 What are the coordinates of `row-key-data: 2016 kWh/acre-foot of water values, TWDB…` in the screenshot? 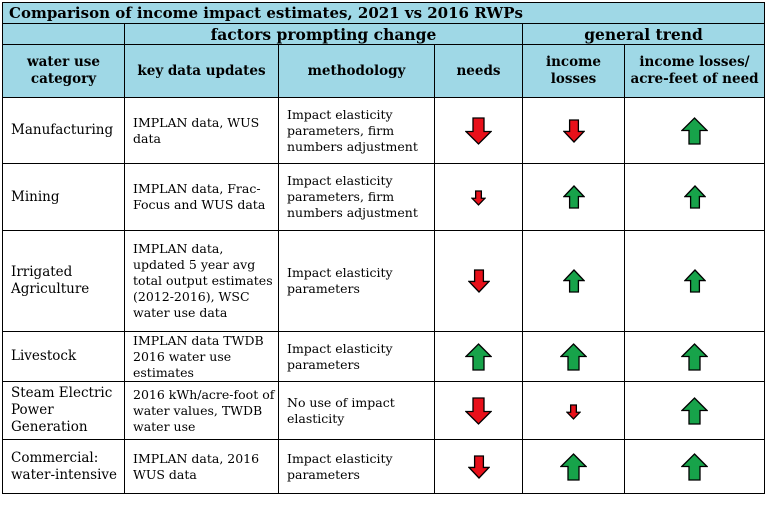 It's located at (201, 410).